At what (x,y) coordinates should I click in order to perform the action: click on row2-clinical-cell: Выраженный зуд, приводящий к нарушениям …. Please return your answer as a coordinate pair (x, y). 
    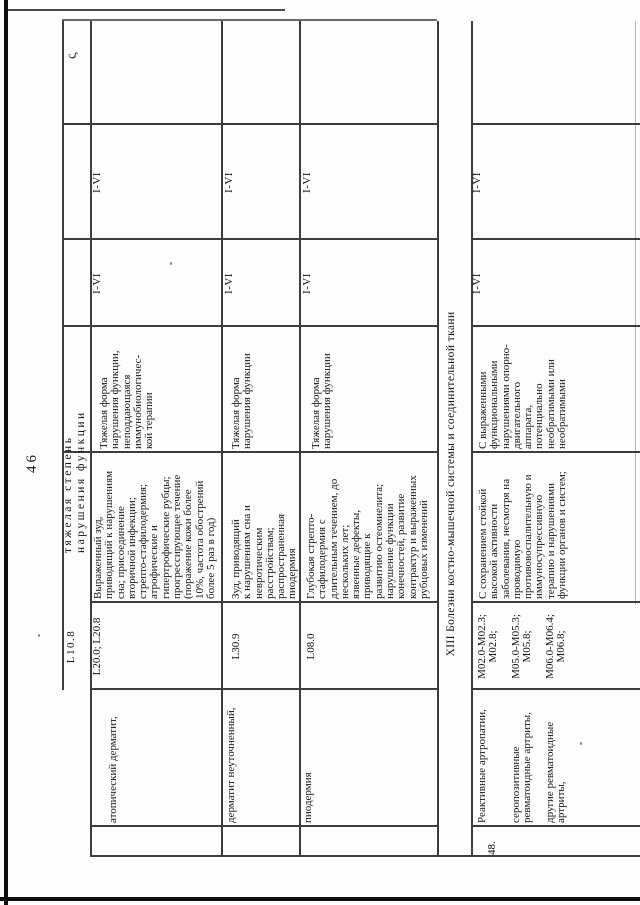
    Looking at the image, I should click on (154, 534).